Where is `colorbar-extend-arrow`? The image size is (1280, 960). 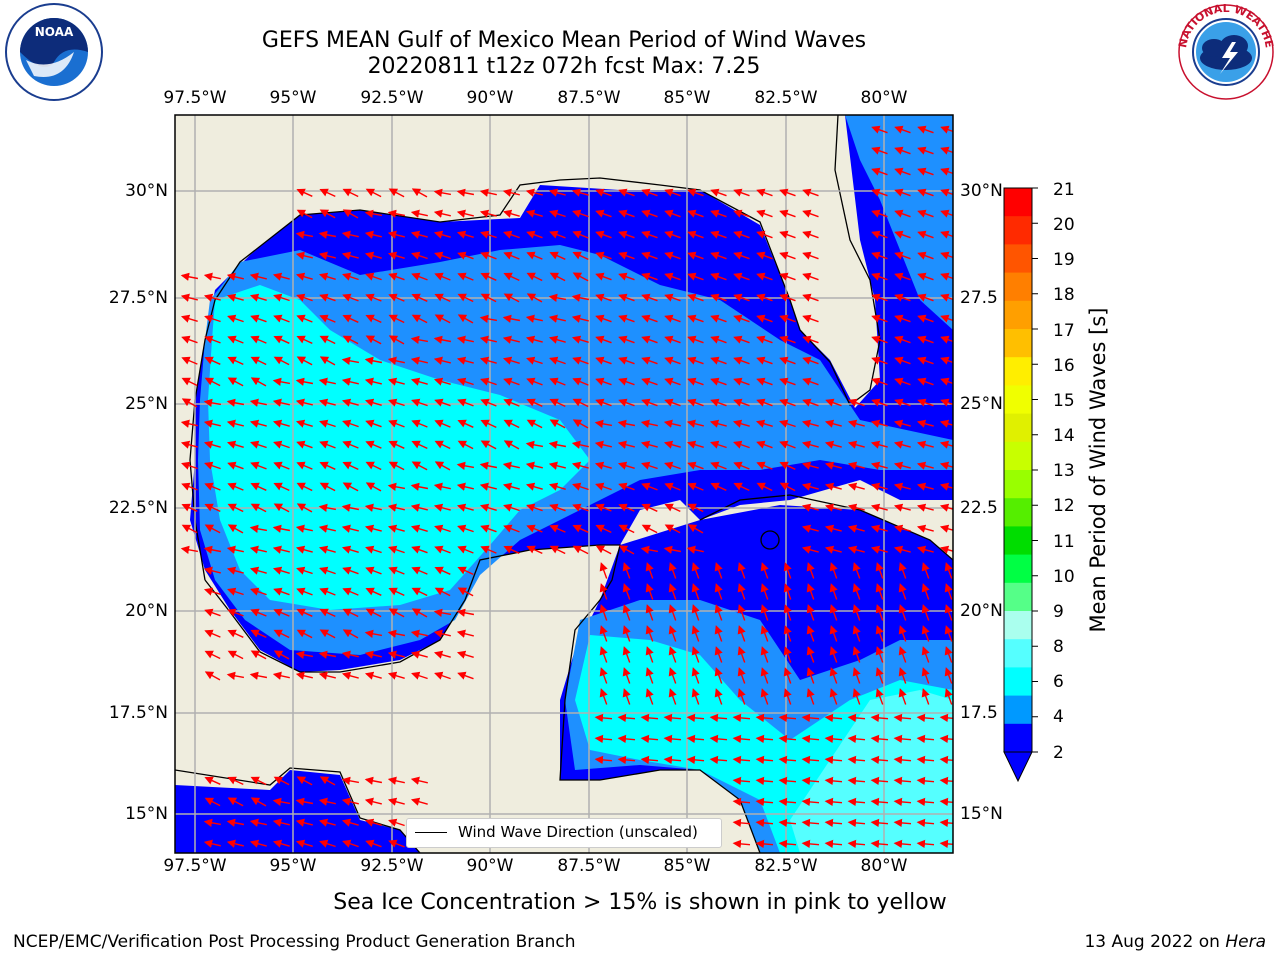 colorbar-extend-arrow is located at coordinates (1018, 767).